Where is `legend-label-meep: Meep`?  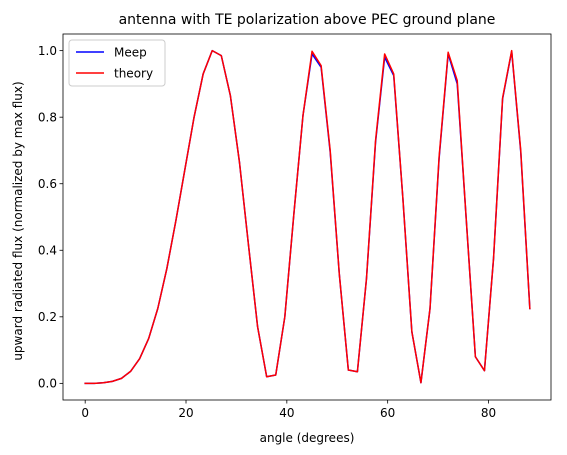
legend-label-meep: Meep is located at coordinates (130, 53).